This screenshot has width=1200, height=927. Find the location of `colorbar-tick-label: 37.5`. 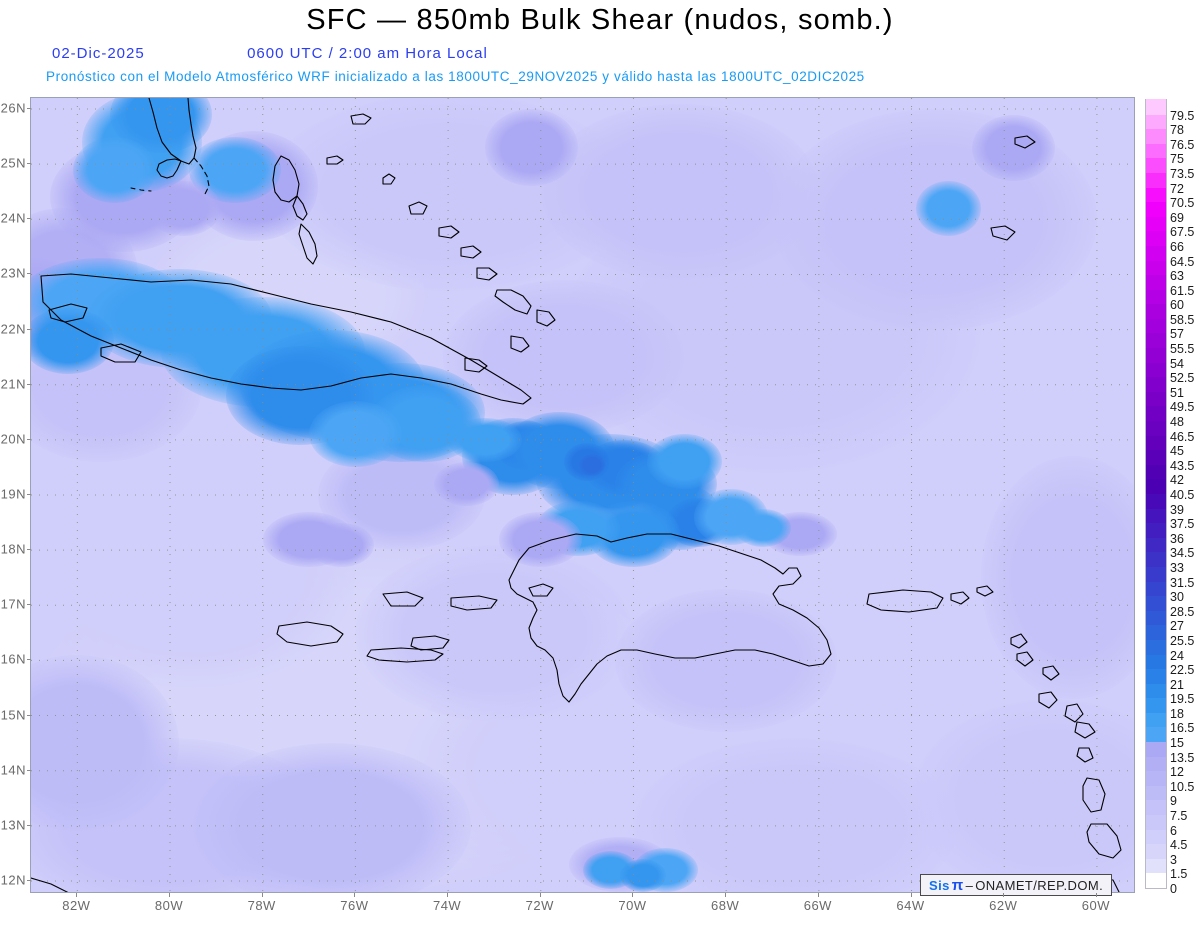

colorbar-tick-label: 37.5 is located at coordinates (1182, 524).